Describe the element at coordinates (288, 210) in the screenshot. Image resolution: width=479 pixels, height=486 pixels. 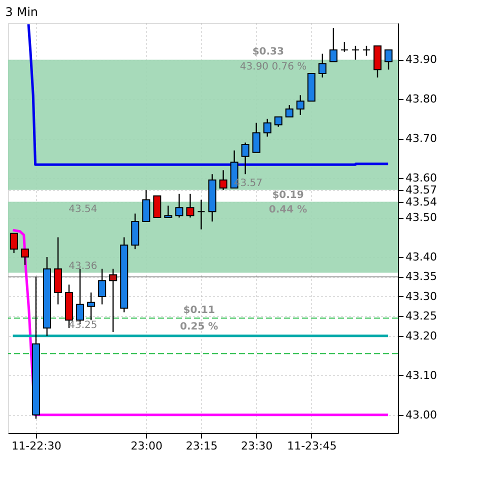
I see `annotation: 0.44 %` at that location.